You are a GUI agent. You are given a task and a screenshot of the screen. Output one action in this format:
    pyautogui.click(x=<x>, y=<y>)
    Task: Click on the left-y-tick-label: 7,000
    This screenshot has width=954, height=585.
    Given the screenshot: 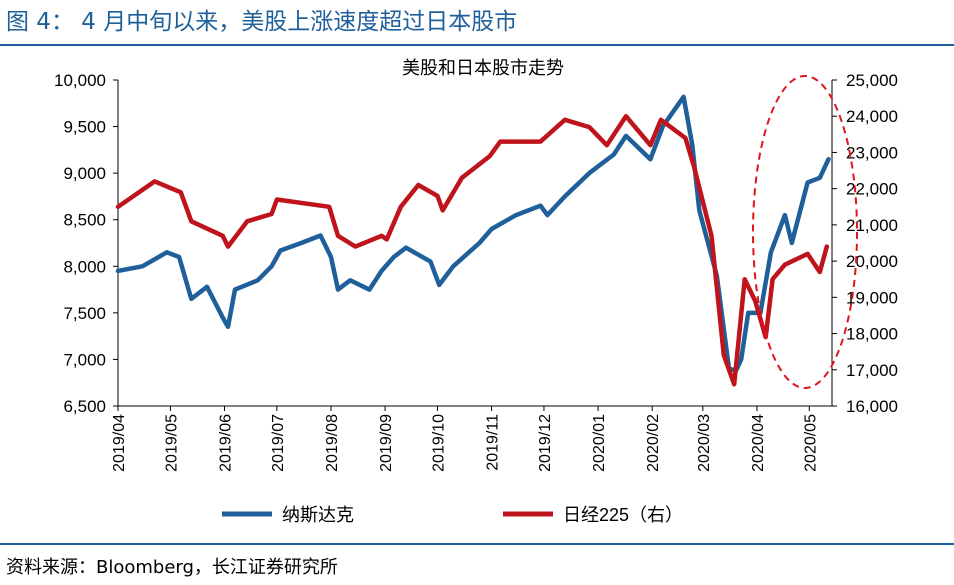 What is the action you would take?
    pyautogui.click(x=84, y=359)
    